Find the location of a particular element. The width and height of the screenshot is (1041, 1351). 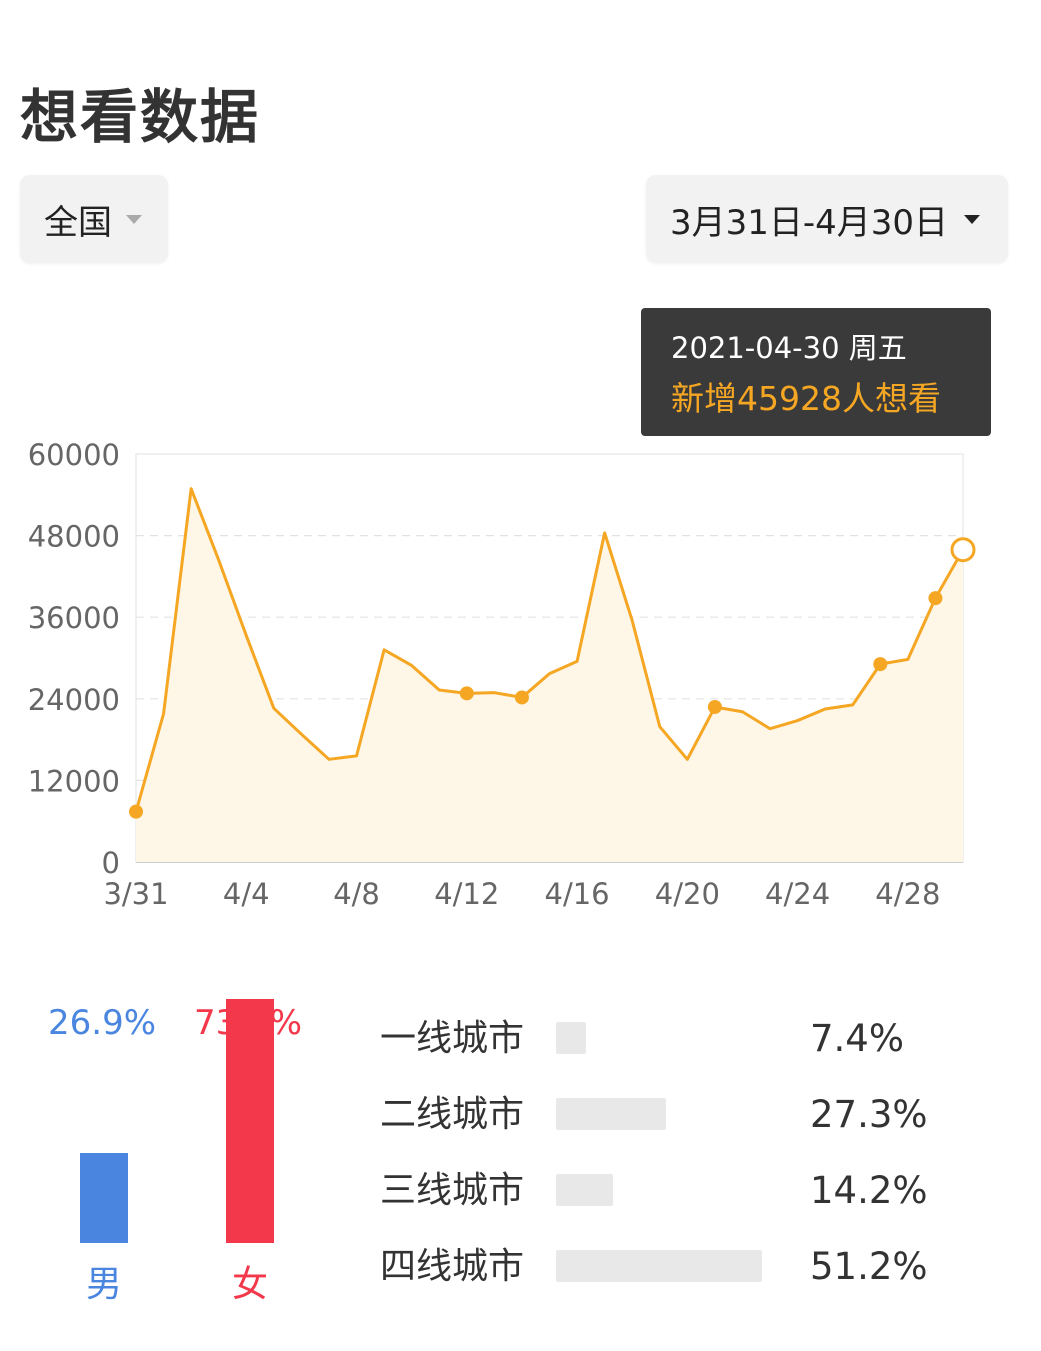

y-tick-label: 0 is located at coordinates (111, 863).